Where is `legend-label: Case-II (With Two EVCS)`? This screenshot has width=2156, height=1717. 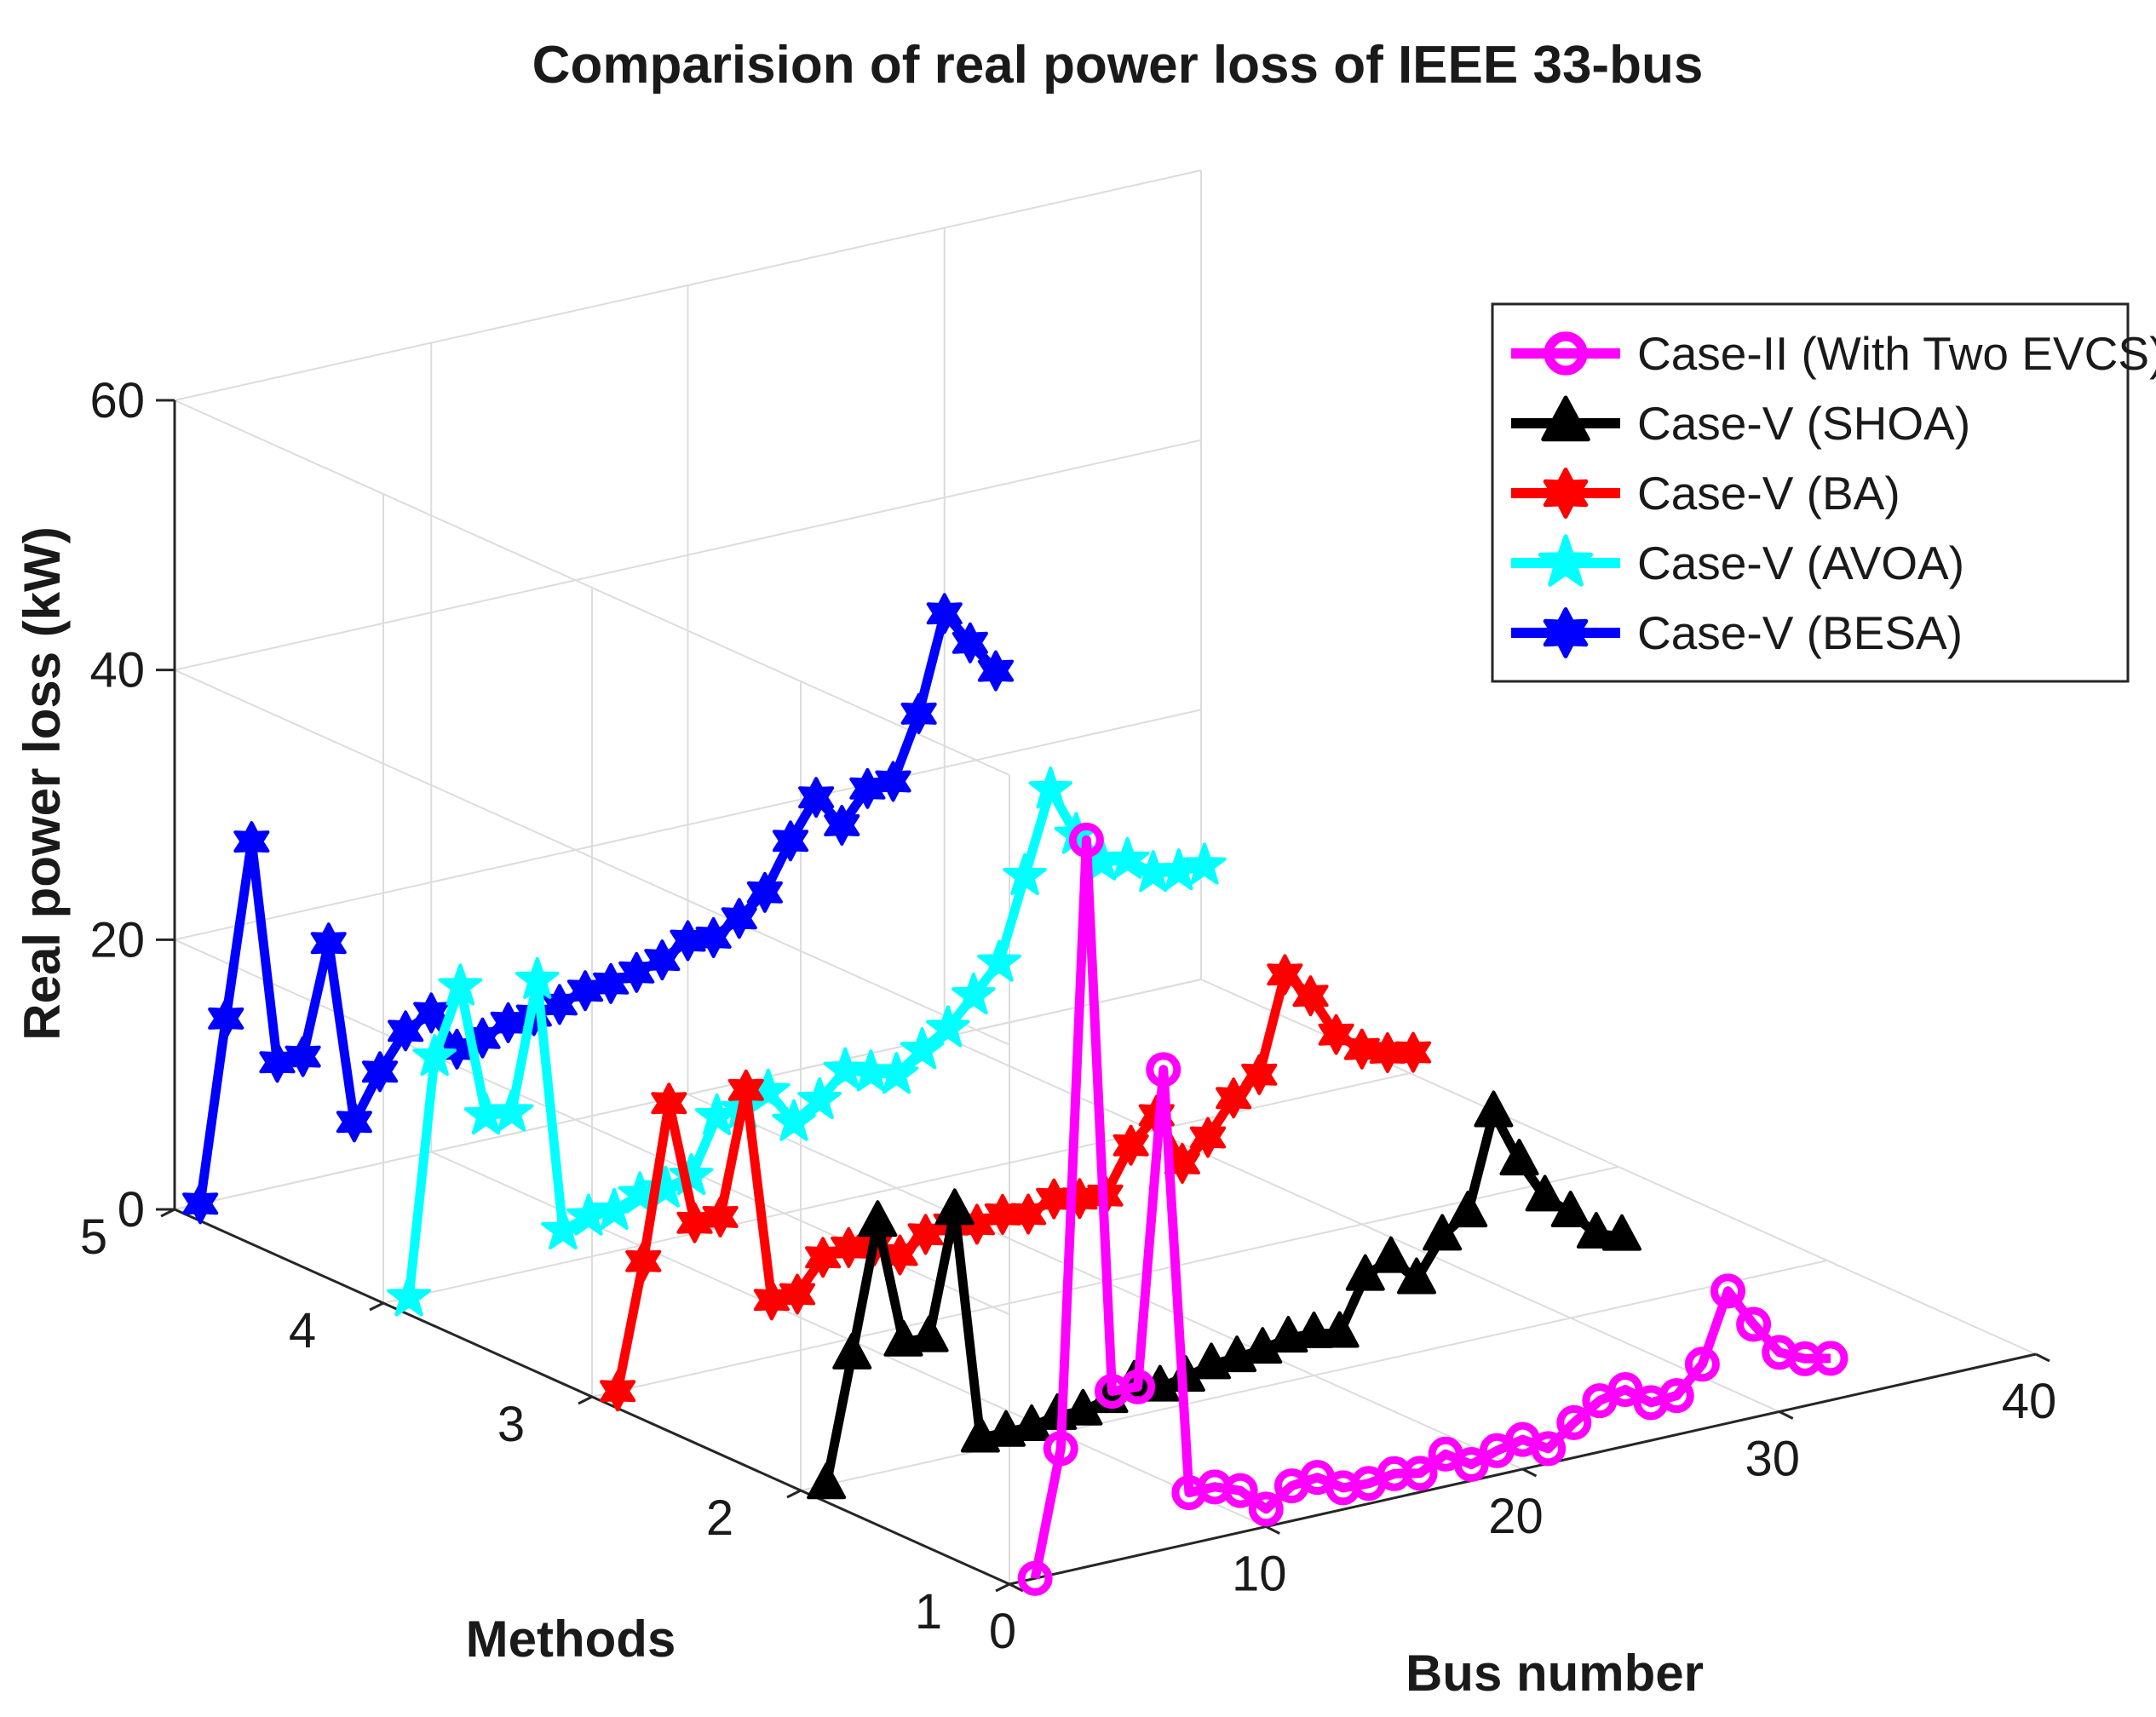 legend-label: Case-II (With Two EVCS) is located at coordinates (1896, 354).